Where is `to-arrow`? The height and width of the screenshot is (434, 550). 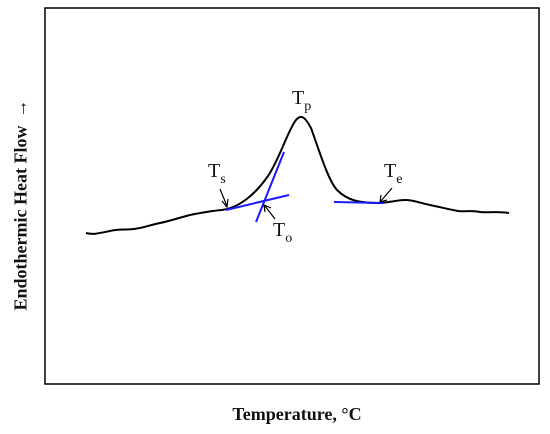
to-arrow is located at coordinates (270, 212).